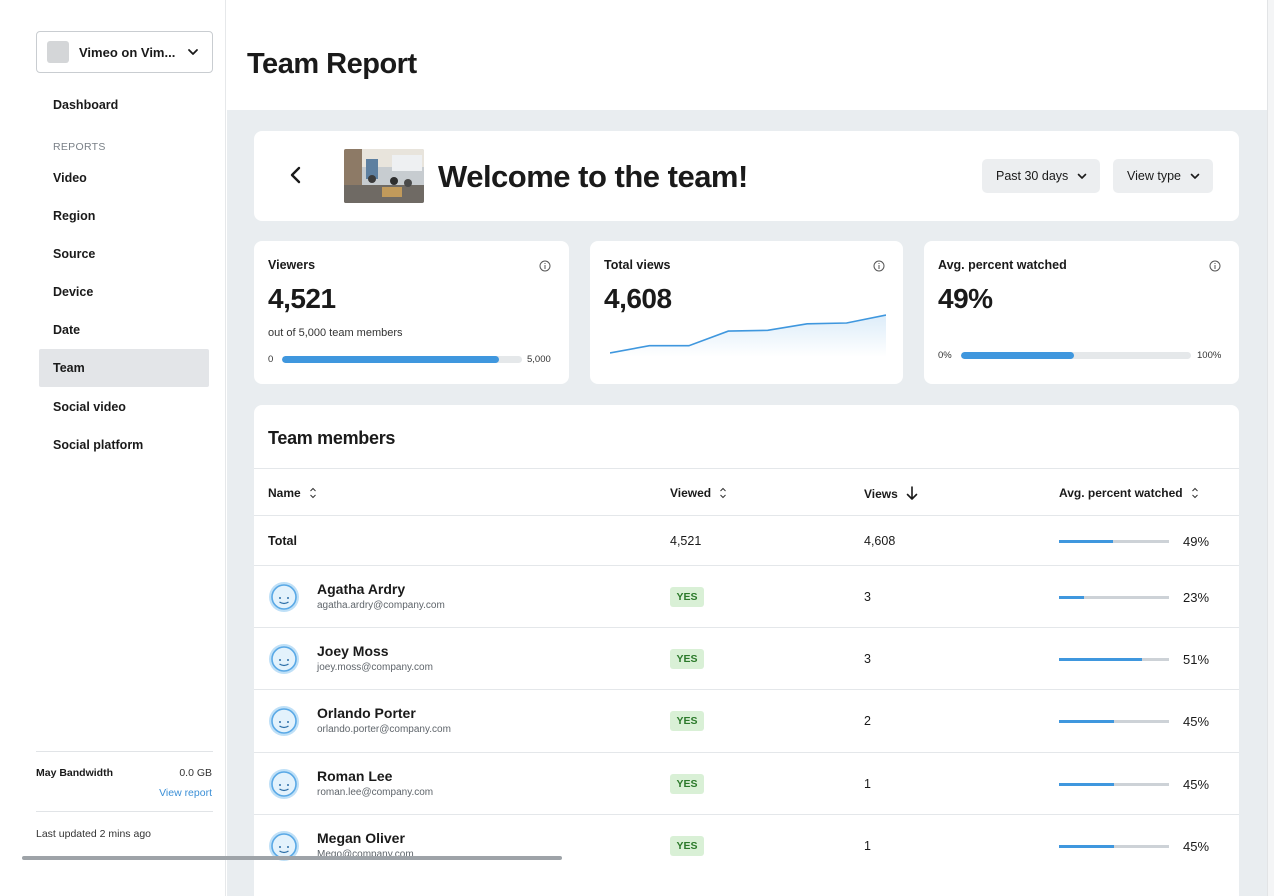 The width and height of the screenshot is (1274, 896). I want to click on member-name: Orlando Porter, so click(366, 713).